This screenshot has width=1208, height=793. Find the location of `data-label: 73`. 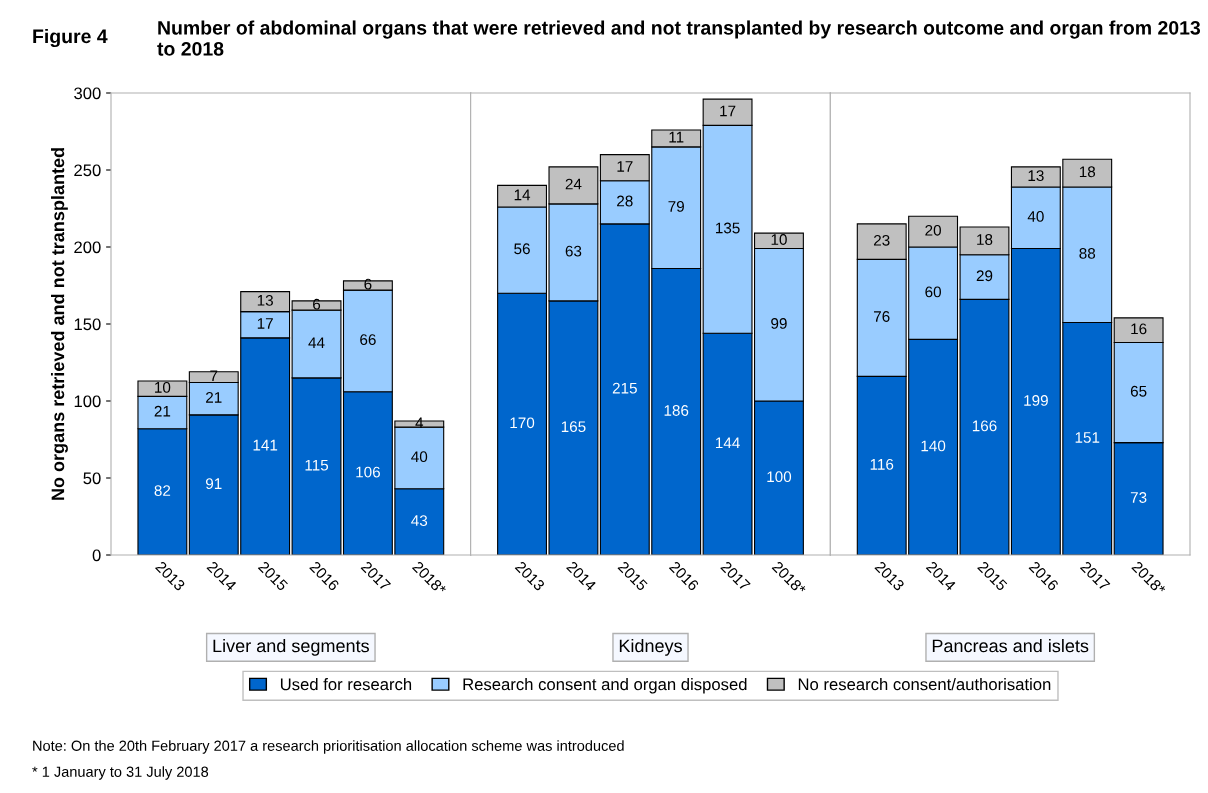

data-label: 73 is located at coordinates (1138, 497).